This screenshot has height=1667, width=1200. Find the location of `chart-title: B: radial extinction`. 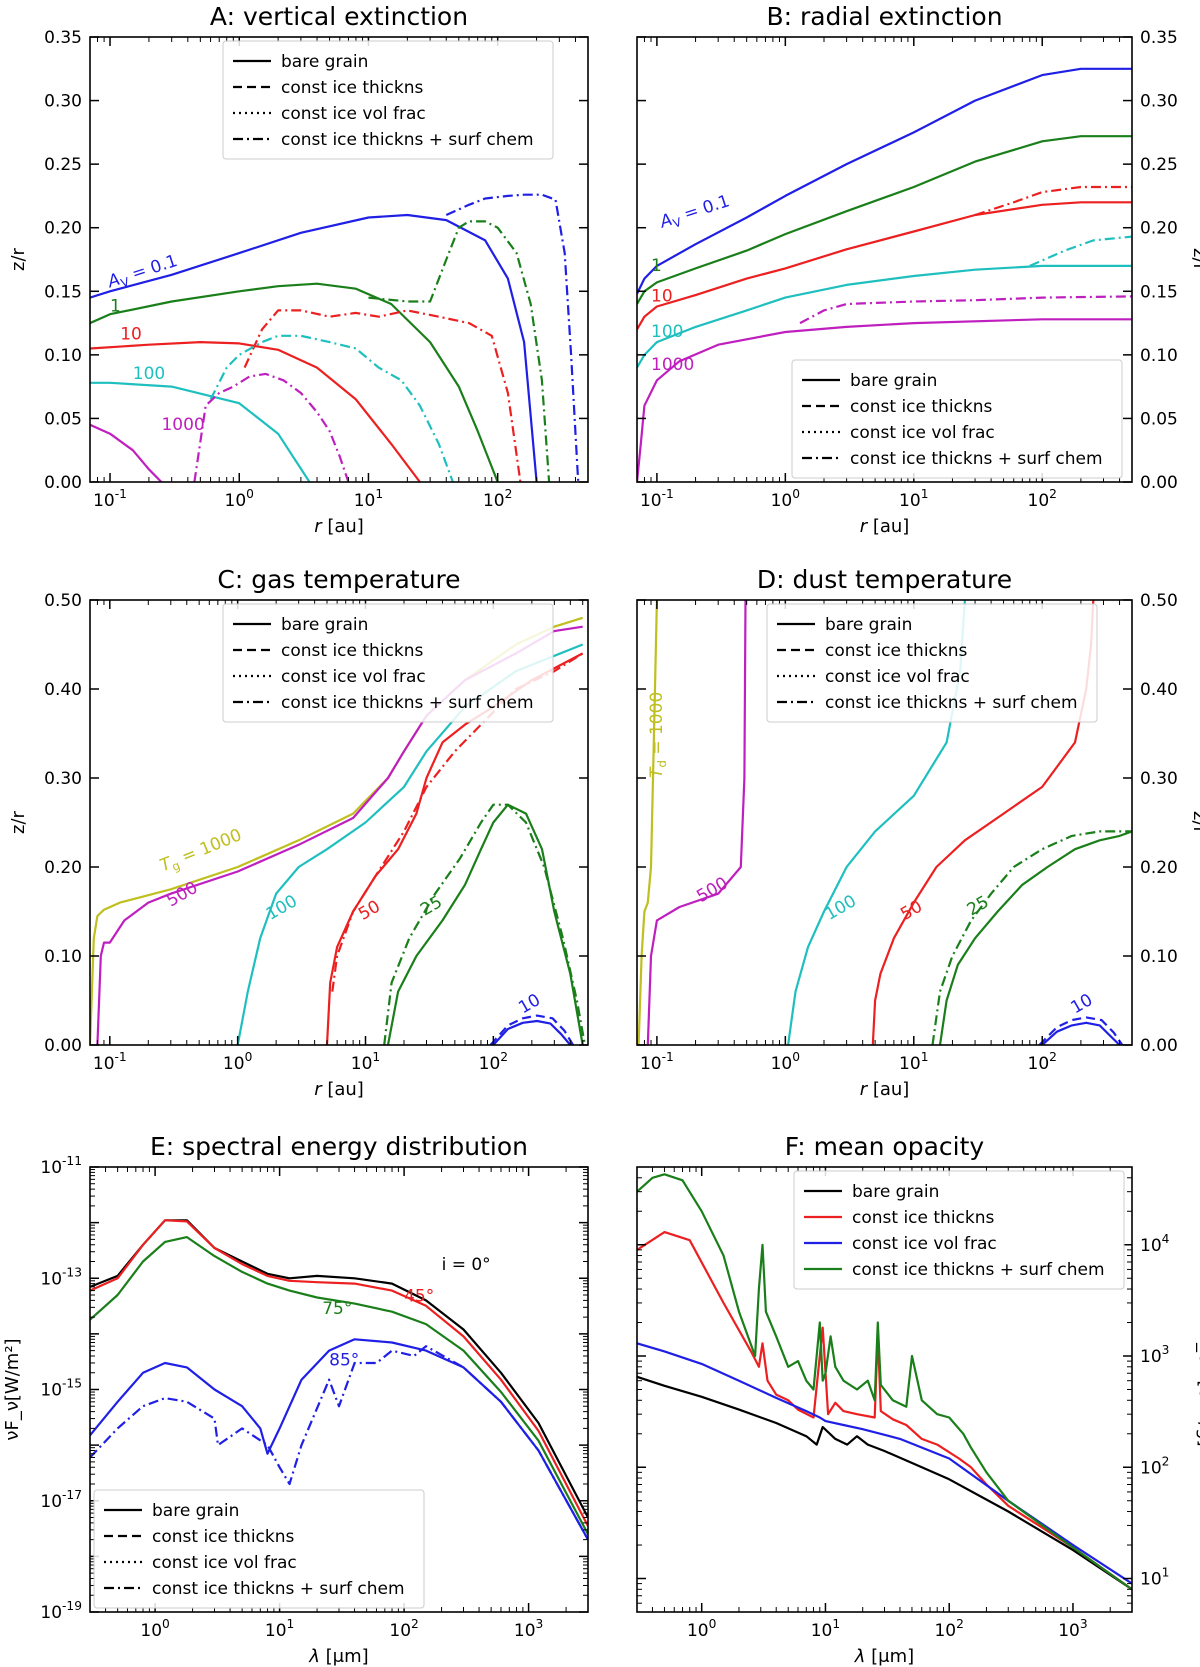

chart-title: B: radial extinction is located at coordinates (884, 16).